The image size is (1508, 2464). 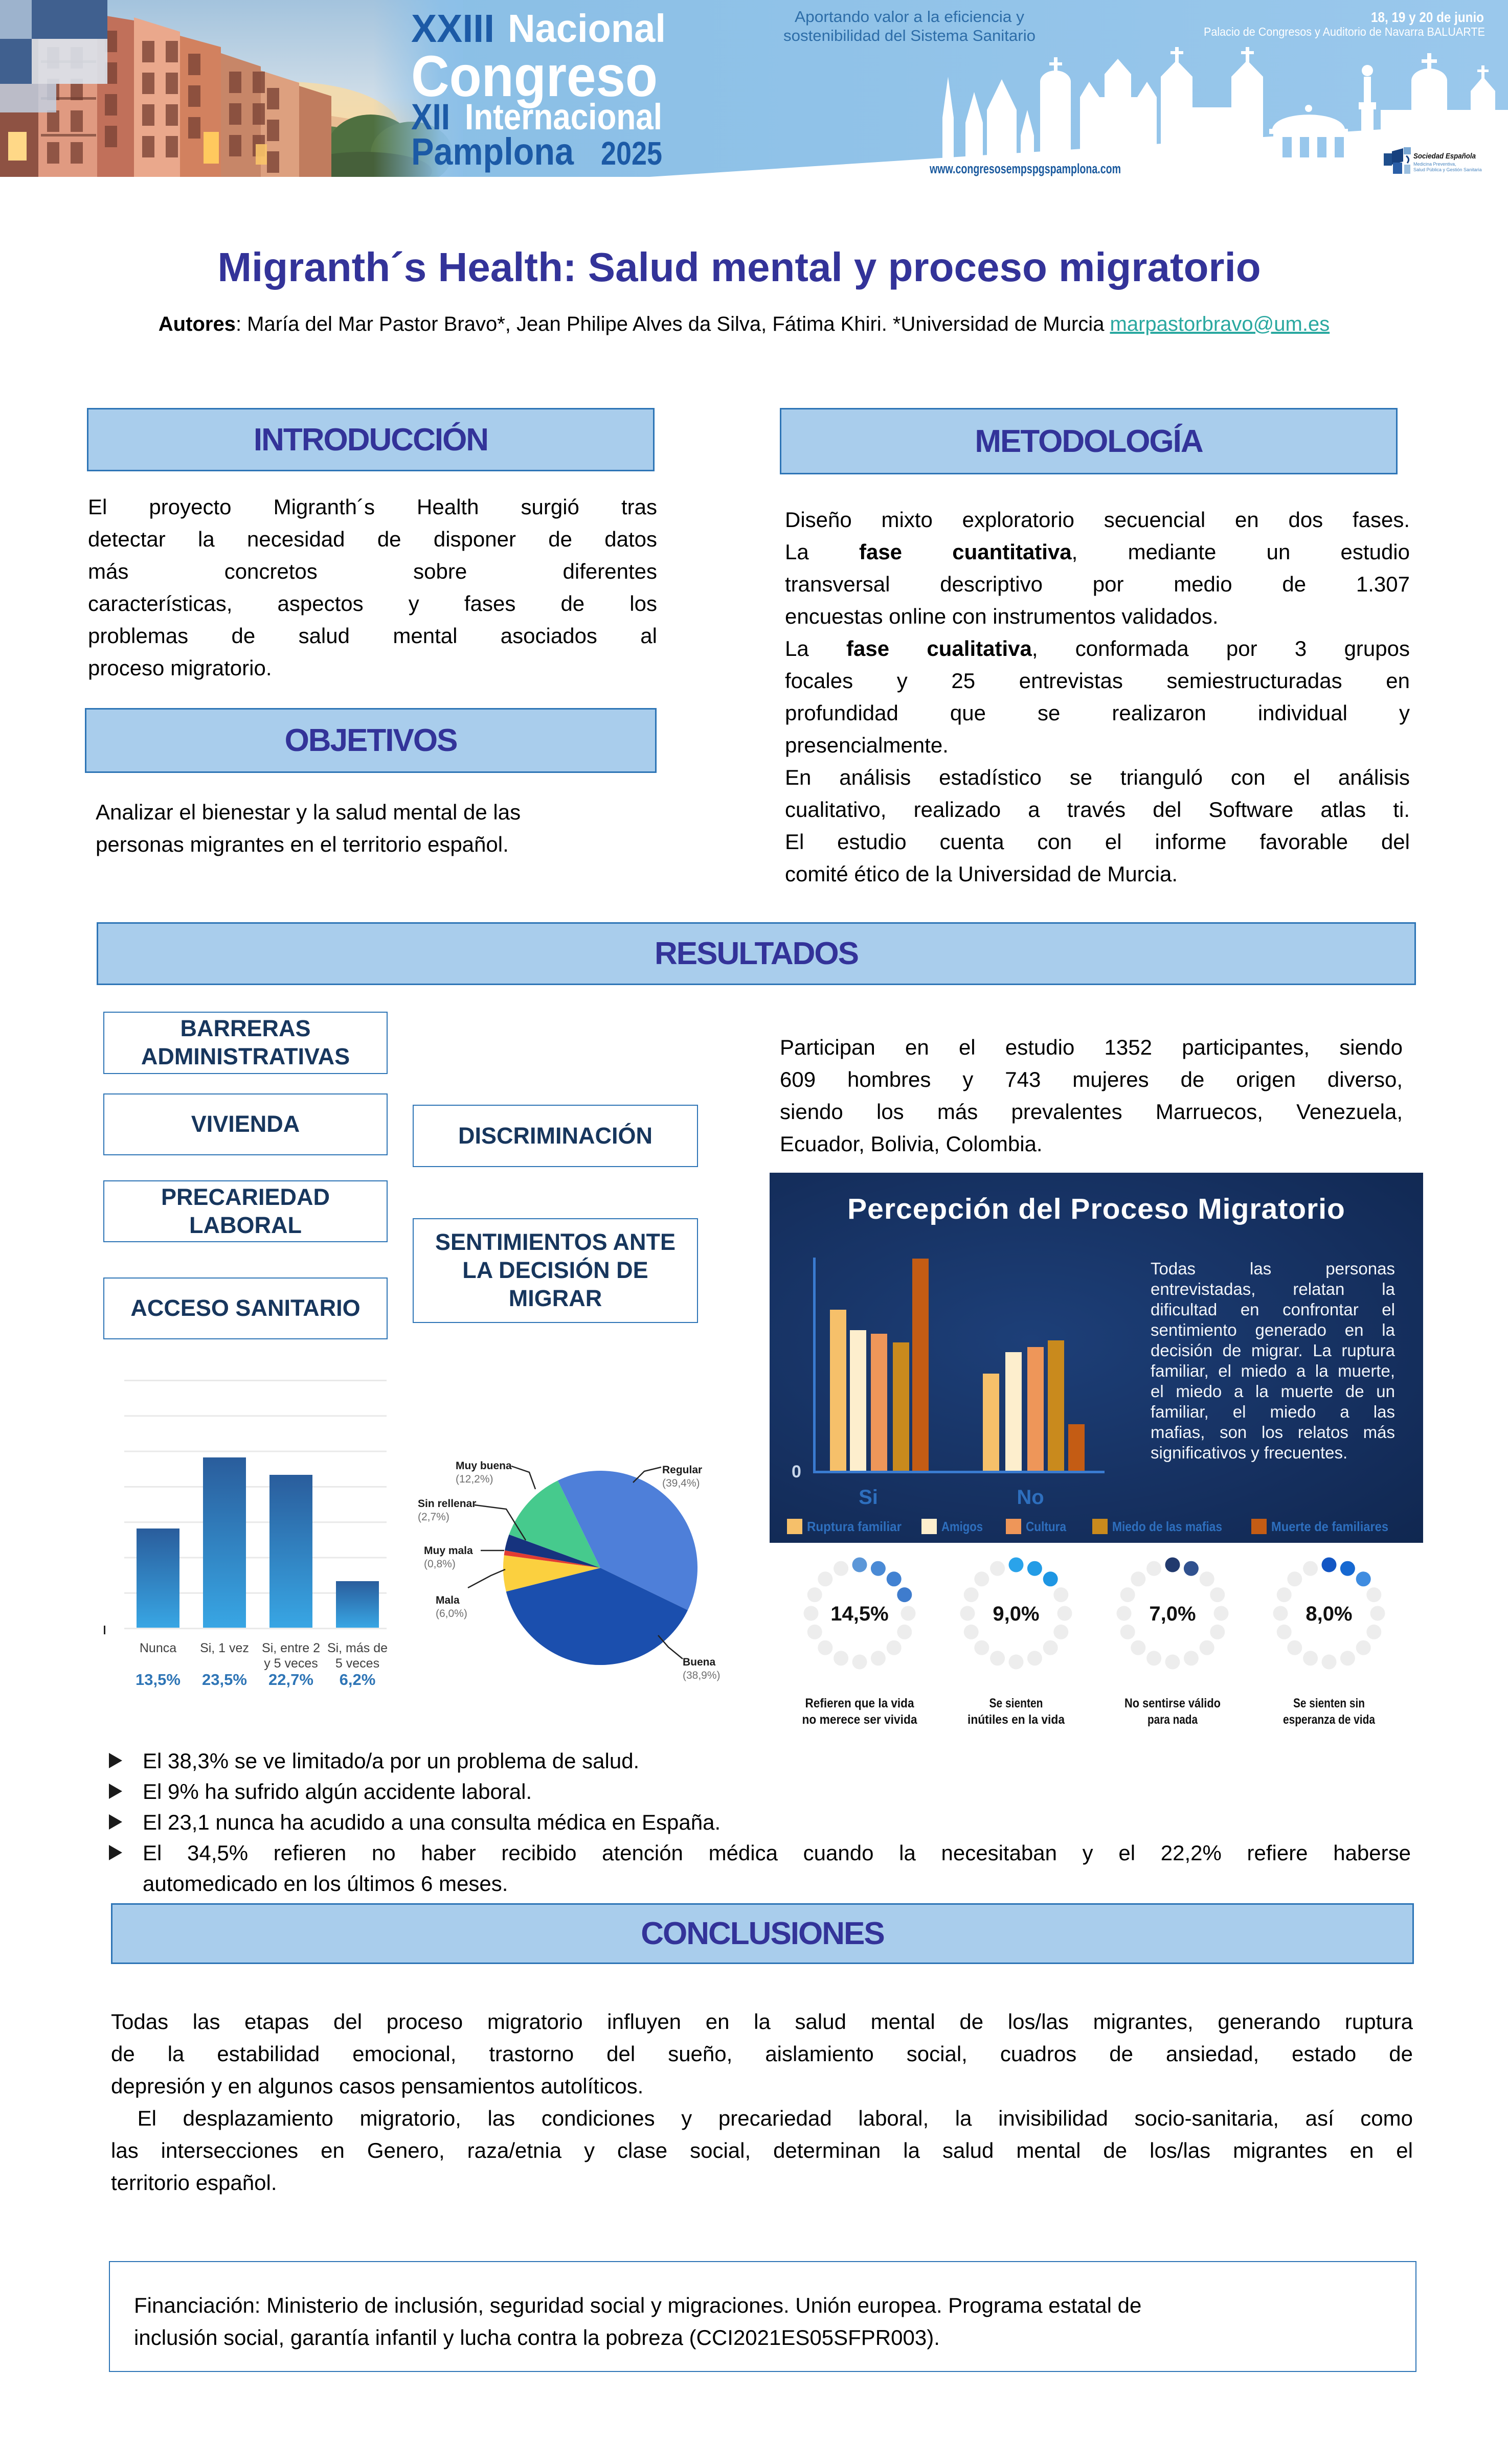 I want to click on svg-text: Medicina Preventiva,, so click(x=1434, y=164).